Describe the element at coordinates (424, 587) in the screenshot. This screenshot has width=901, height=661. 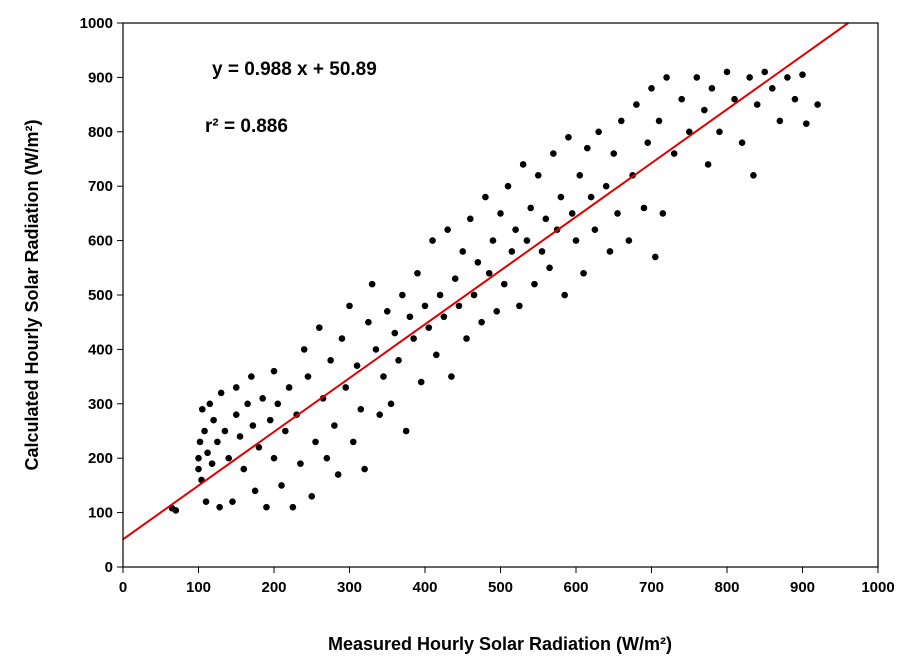
I see `x-tick-label: 400` at that location.